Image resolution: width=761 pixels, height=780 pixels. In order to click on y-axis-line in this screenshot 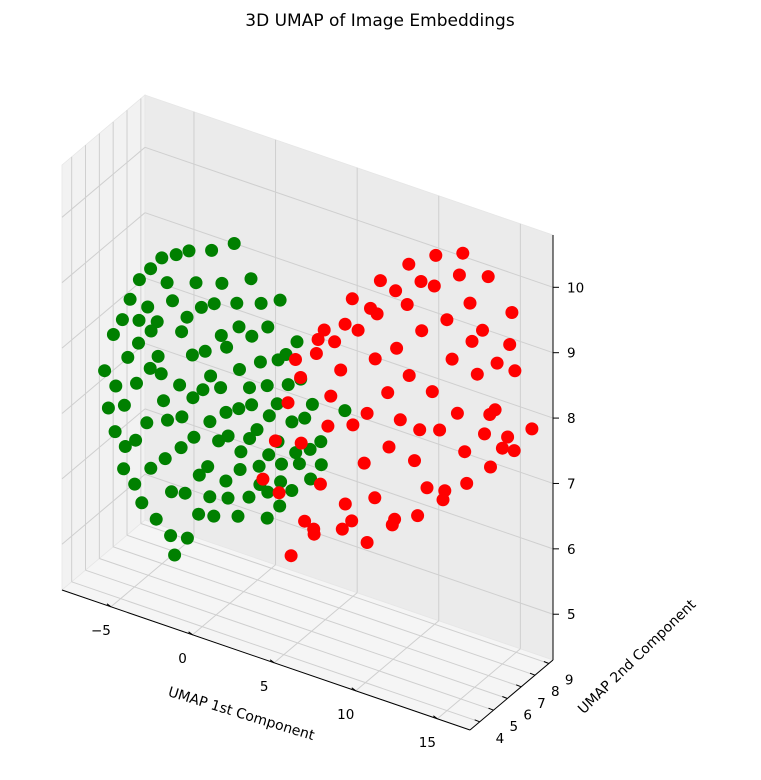, I will do `click(511, 695)`.